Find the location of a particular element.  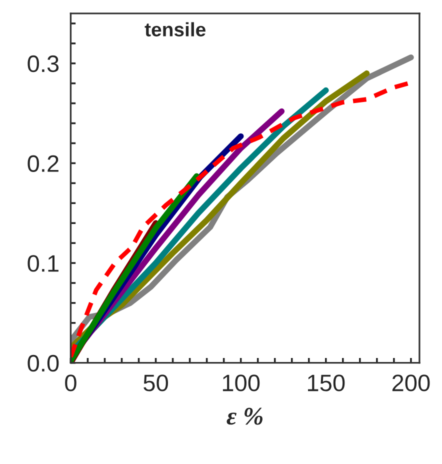

x-tick-label: 0 is located at coordinates (70, 383).